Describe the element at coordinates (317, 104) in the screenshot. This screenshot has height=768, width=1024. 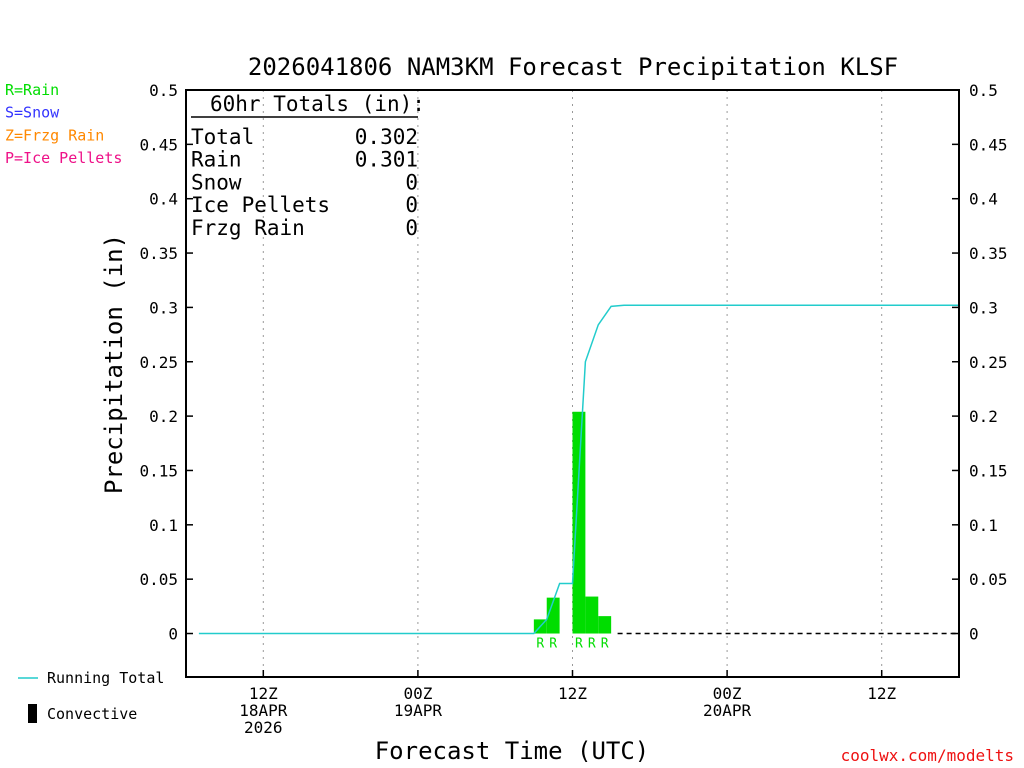
I see `totals-header: 60hr Totals (in):` at that location.